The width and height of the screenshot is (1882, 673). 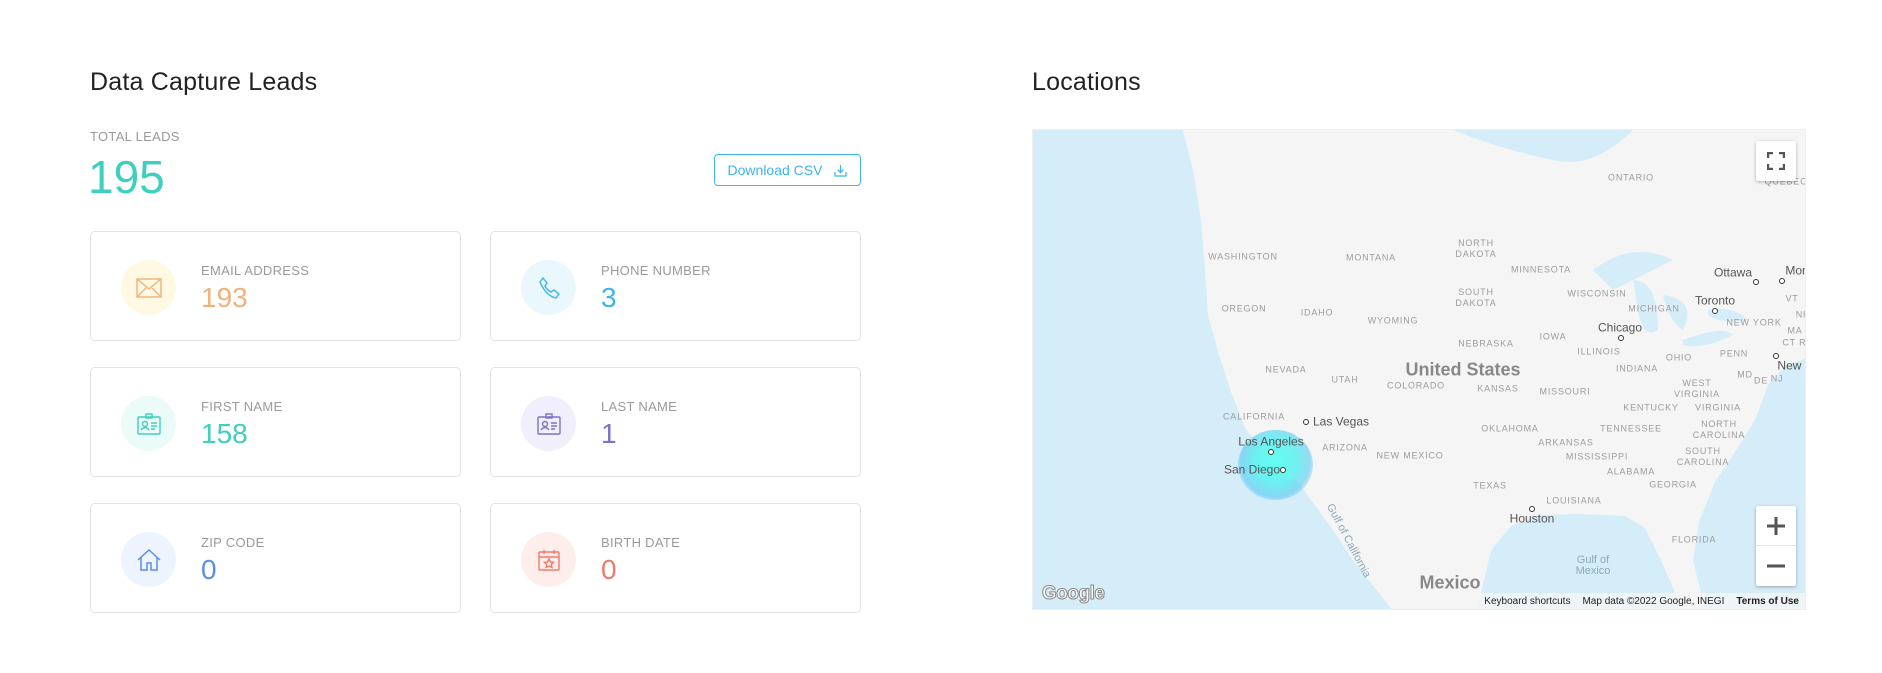 What do you see at coordinates (1593, 565) in the screenshot?
I see `map-label-water: Gulf of Mexico` at bounding box center [1593, 565].